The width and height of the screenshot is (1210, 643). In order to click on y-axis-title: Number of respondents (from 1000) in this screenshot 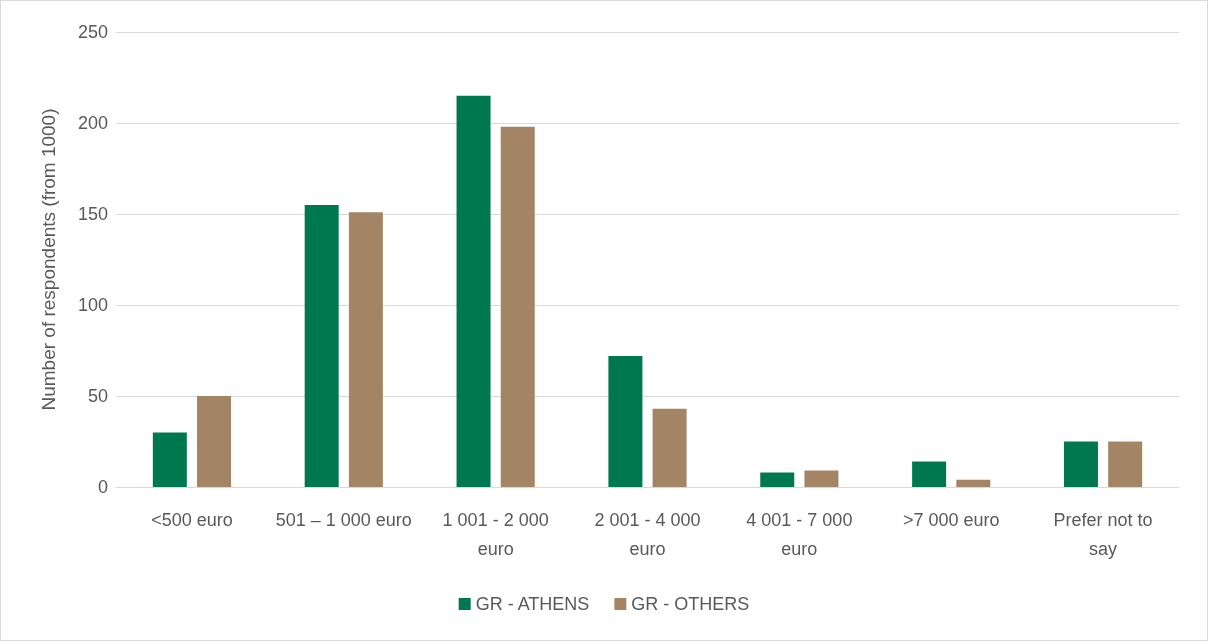, I will do `click(48, 259)`.